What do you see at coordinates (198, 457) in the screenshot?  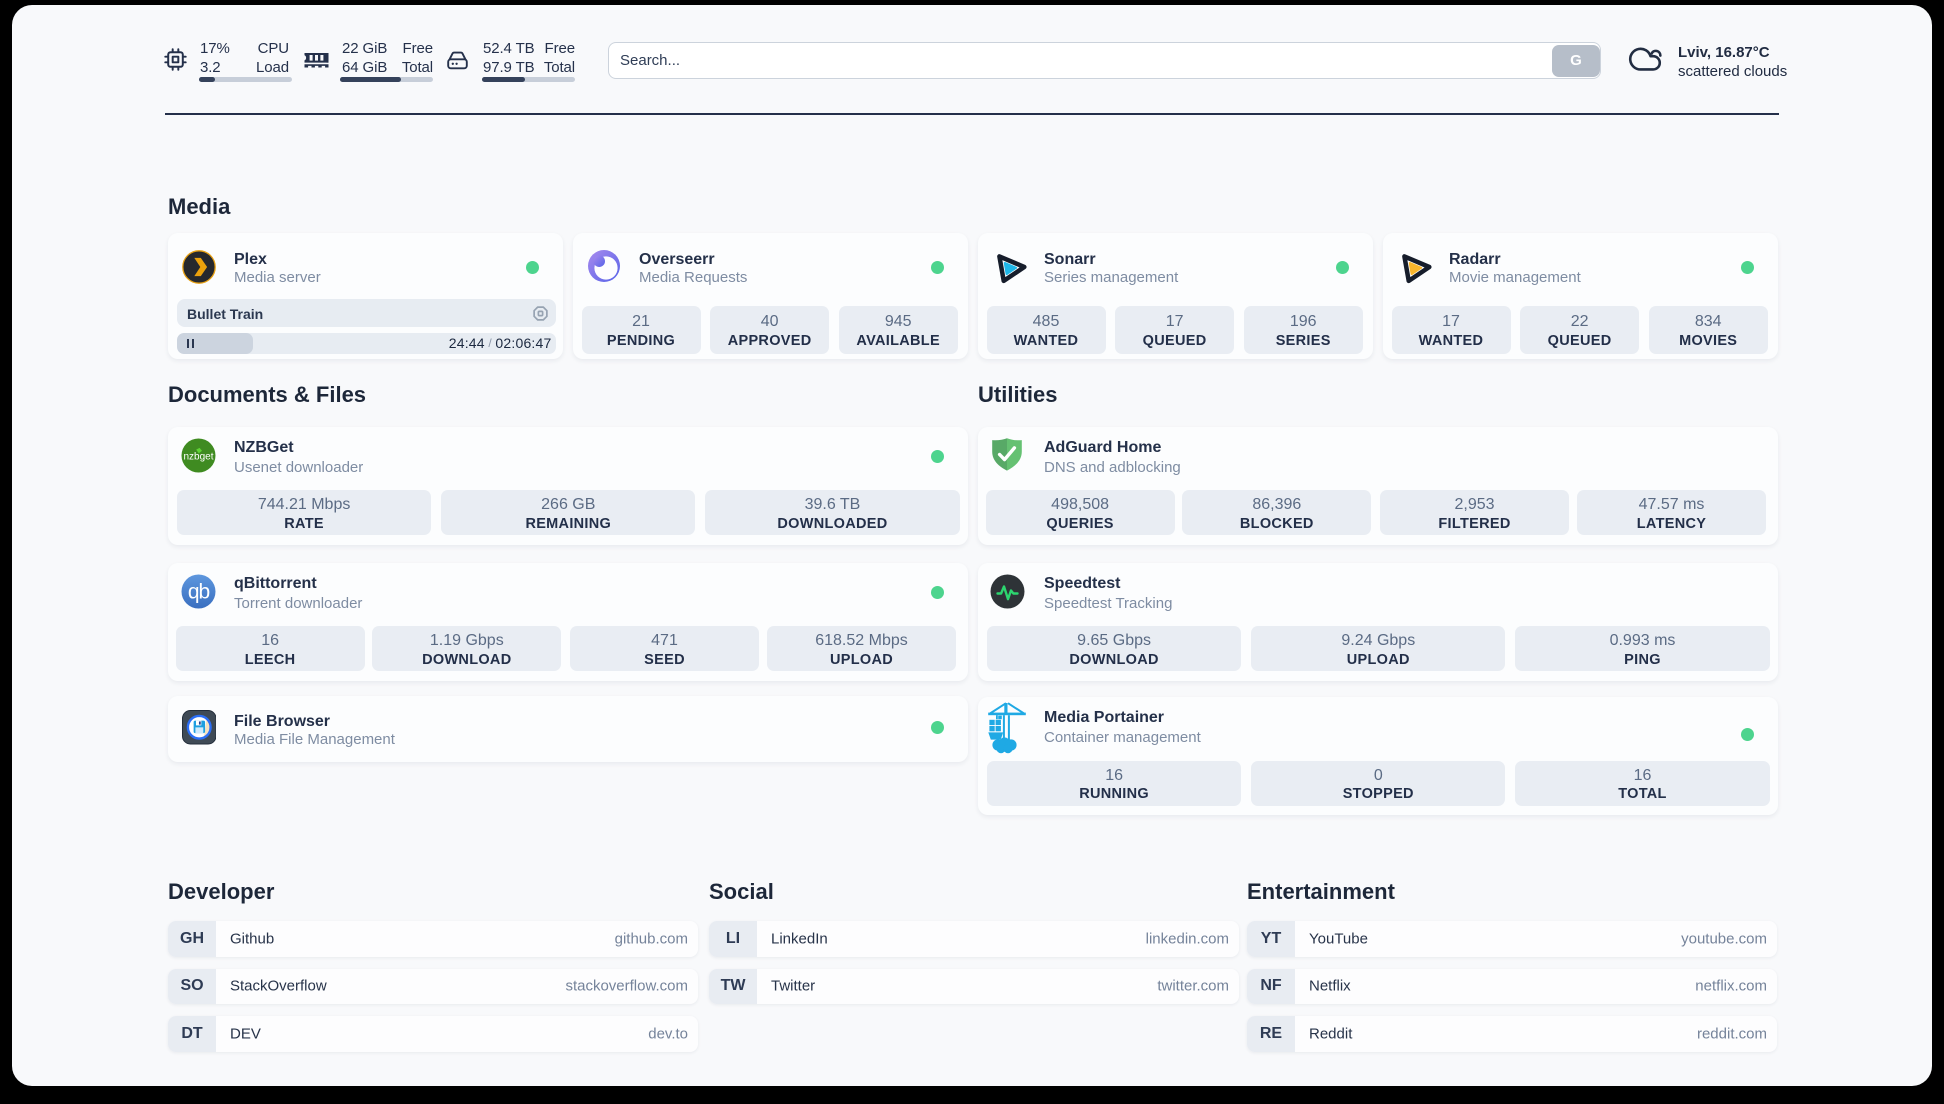 I see `svg-text: nzbget` at bounding box center [198, 457].